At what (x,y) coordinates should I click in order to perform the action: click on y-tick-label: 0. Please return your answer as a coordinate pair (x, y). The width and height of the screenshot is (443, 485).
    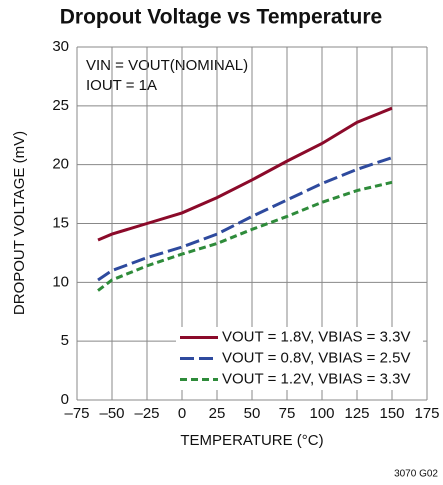
    Looking at the image, I should click on (65, 399).